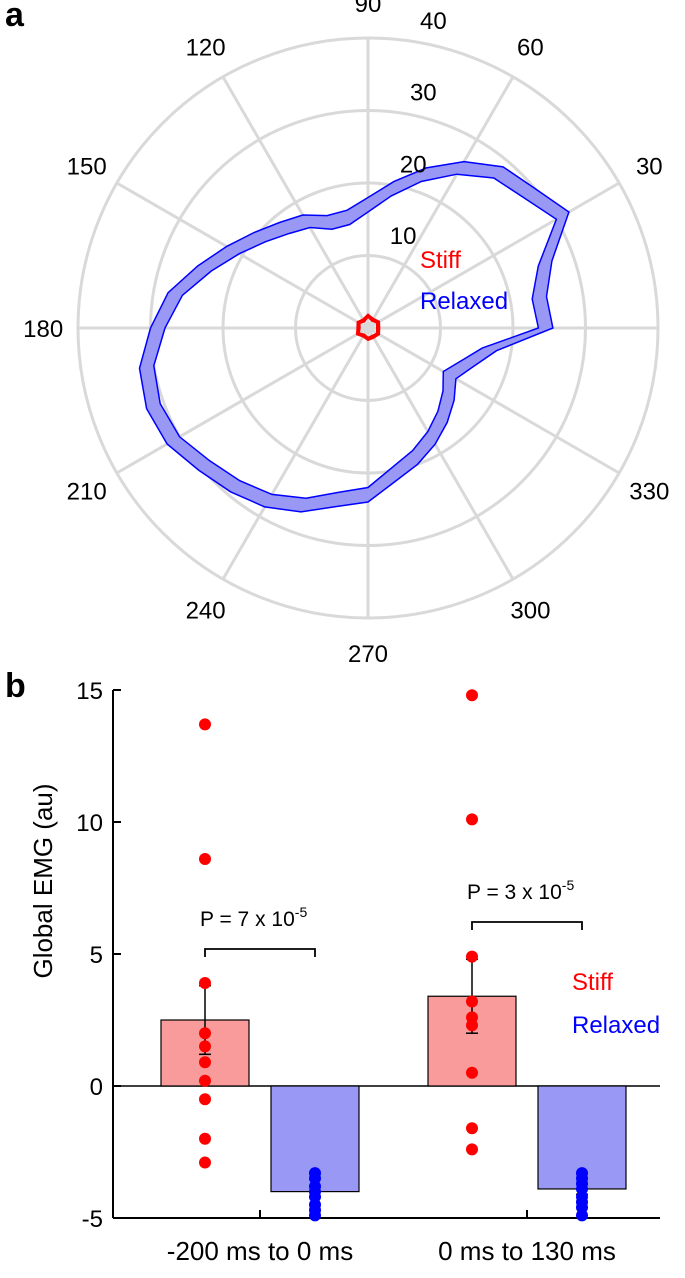  Describe the element at coordinates (616, 1025) in the screenshot. I see `bar-legend-relaxed: Relaxed` at that location.